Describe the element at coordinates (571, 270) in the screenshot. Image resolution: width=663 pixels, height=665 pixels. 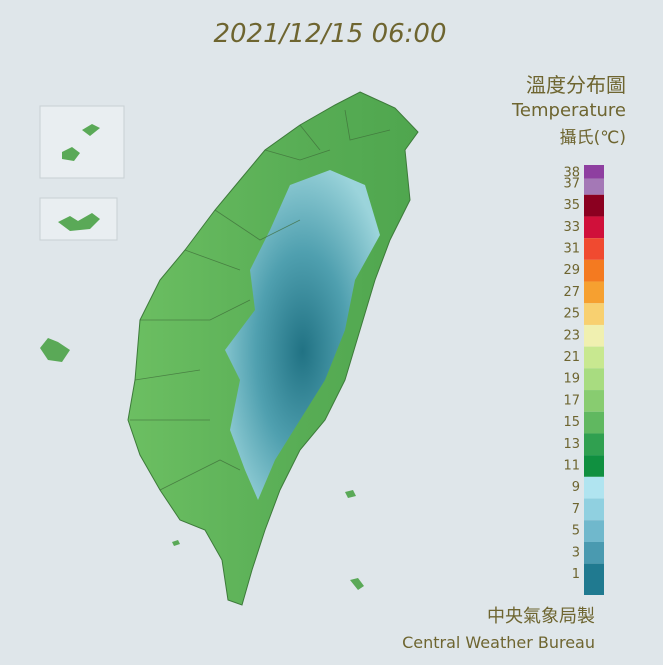
I see `legend-label: 29` at that location.